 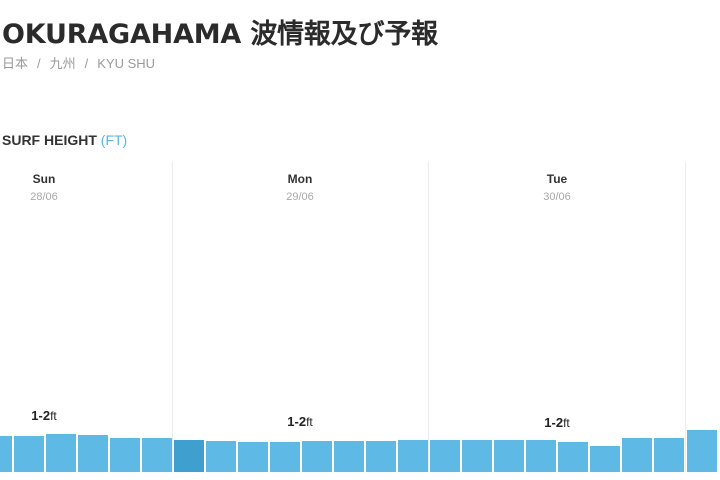 I want to click on surf-height-heading: SURF HEIGHT (FT), so click(x=64, y=140).